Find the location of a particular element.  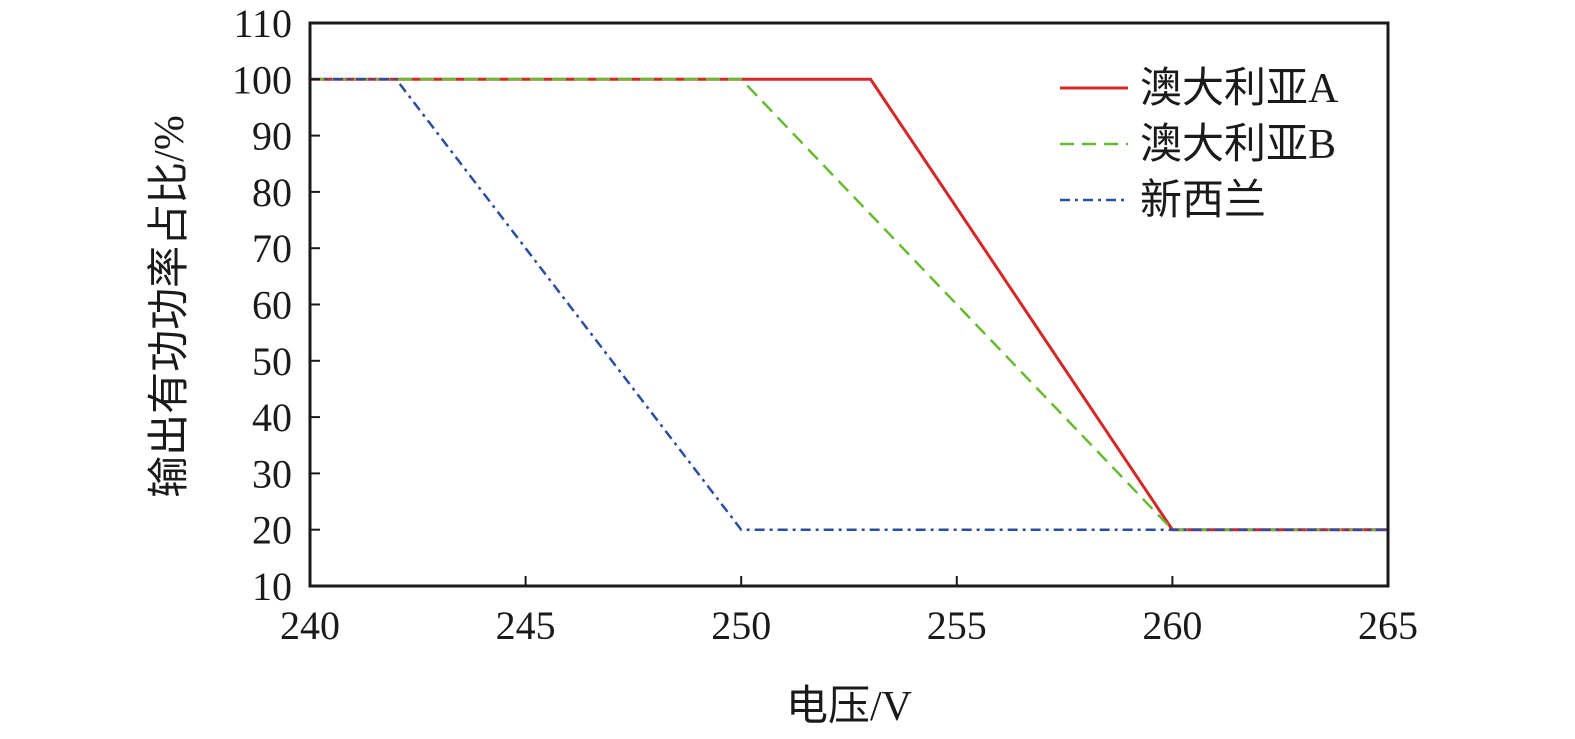

y-tick-label: 40 is located at coordinates (272, 417).